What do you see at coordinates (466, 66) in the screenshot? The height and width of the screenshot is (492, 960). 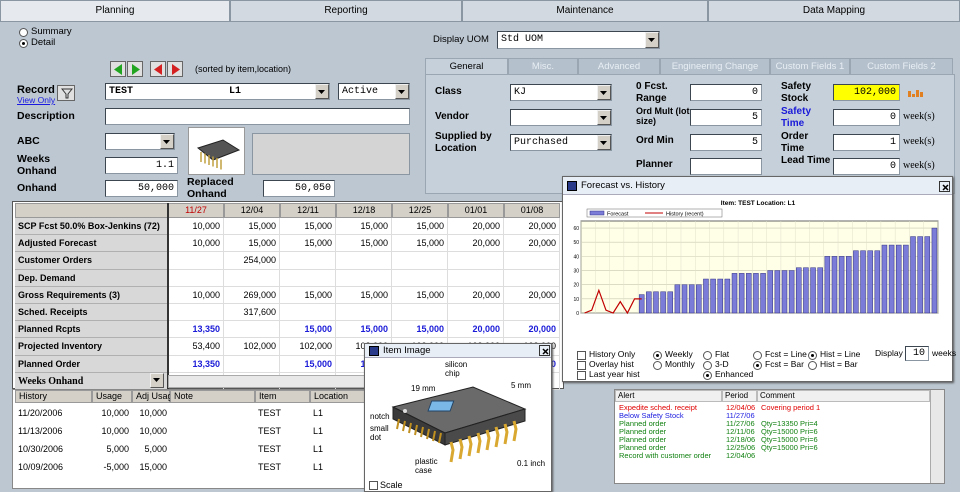 I see `detail-tab: General` at bounding box center [466, 66].